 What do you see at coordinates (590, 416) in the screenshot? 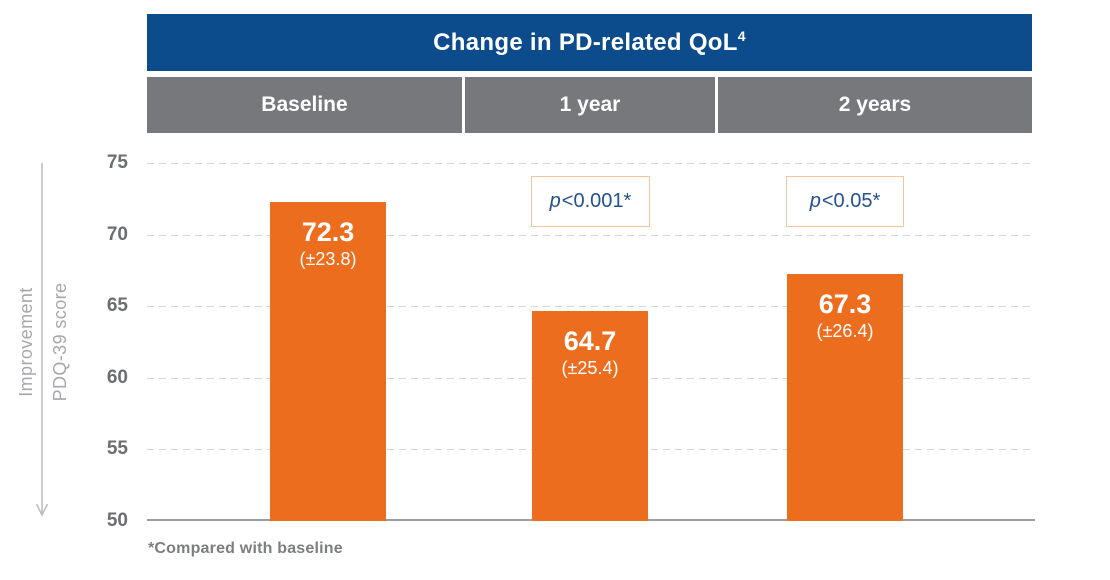
I see `bar-1-year: 64.7 (±25.4)` at bounding box center [590, 416].